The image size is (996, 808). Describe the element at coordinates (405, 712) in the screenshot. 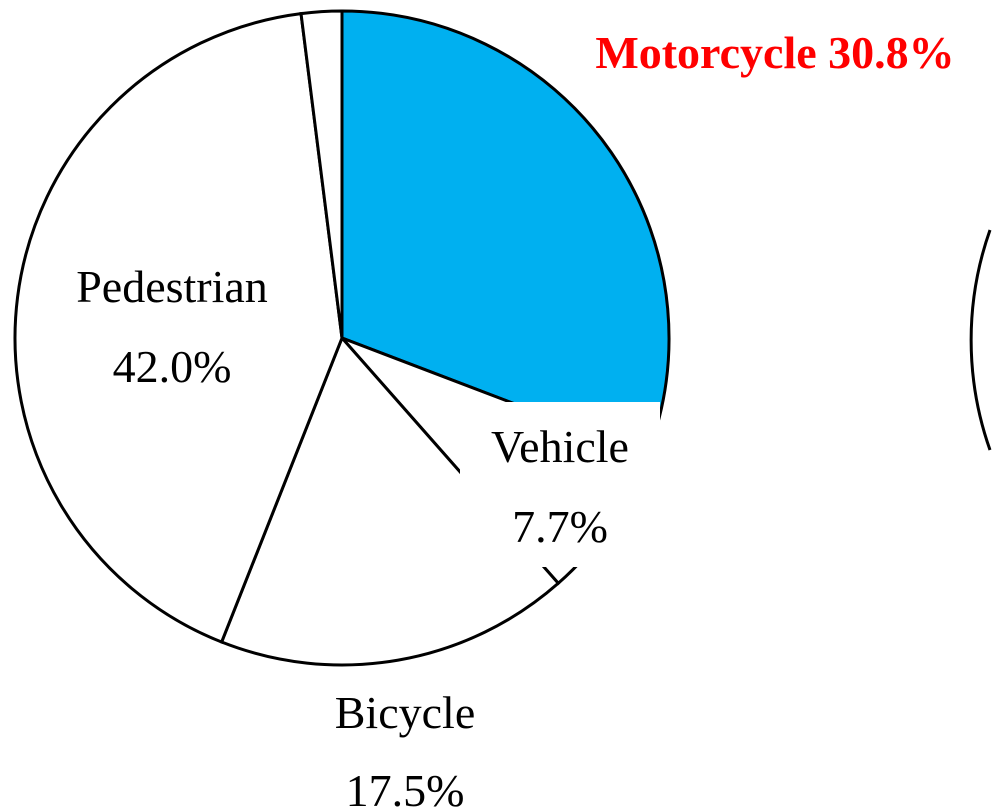

I see `slice-name: Bicycle` at that location.